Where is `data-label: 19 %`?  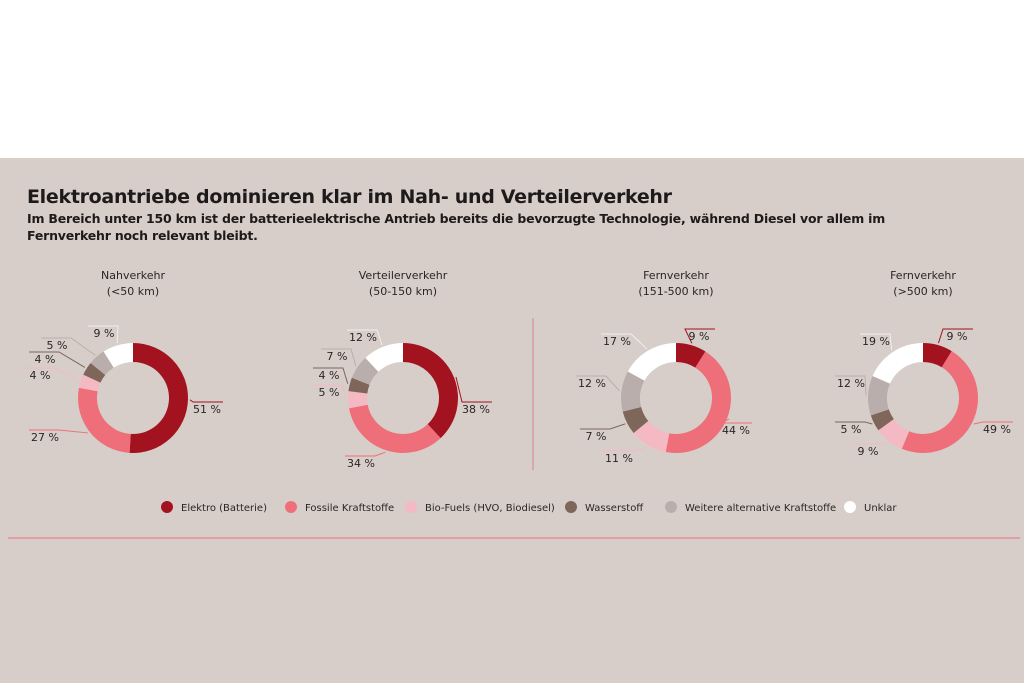 data-label: 19 % is located at coordinates (876, 341).